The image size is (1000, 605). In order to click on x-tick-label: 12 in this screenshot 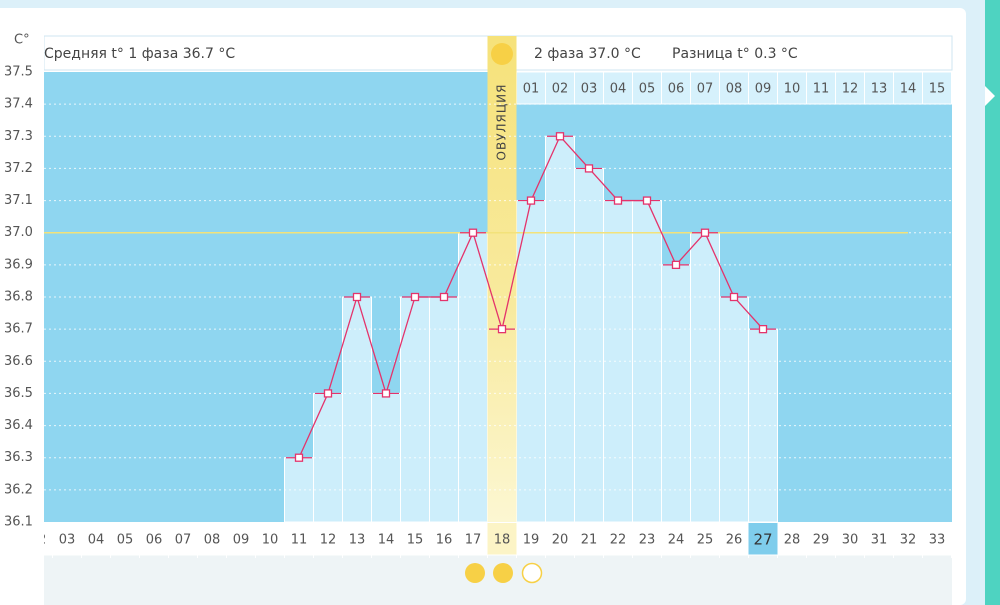, I will do `click(328, 540)`.